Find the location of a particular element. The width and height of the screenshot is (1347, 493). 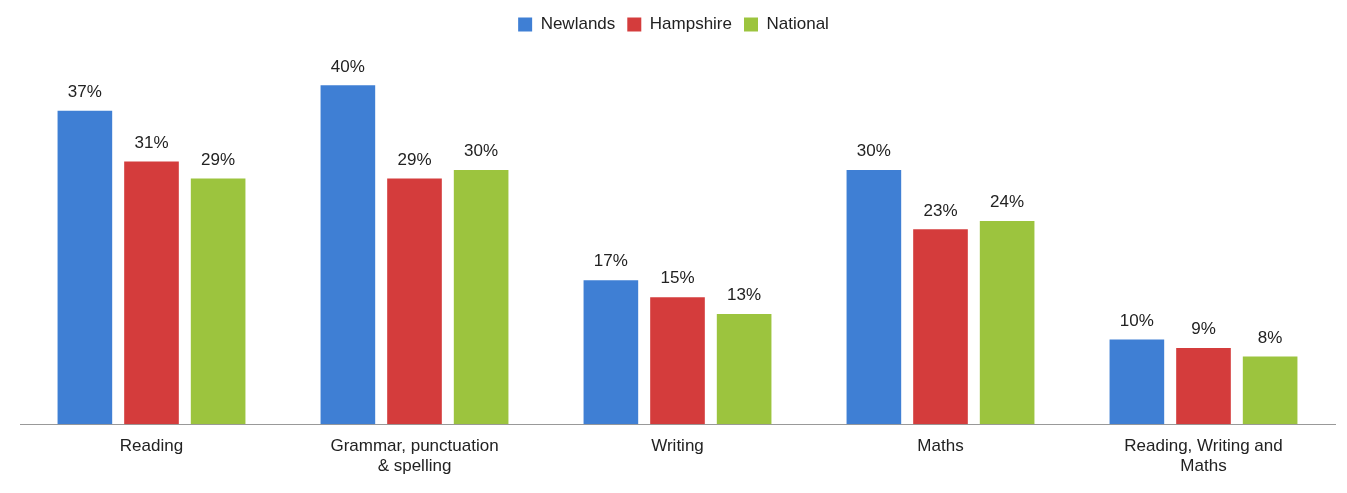

data-label: 9% is located at coordinates (1203, 329).